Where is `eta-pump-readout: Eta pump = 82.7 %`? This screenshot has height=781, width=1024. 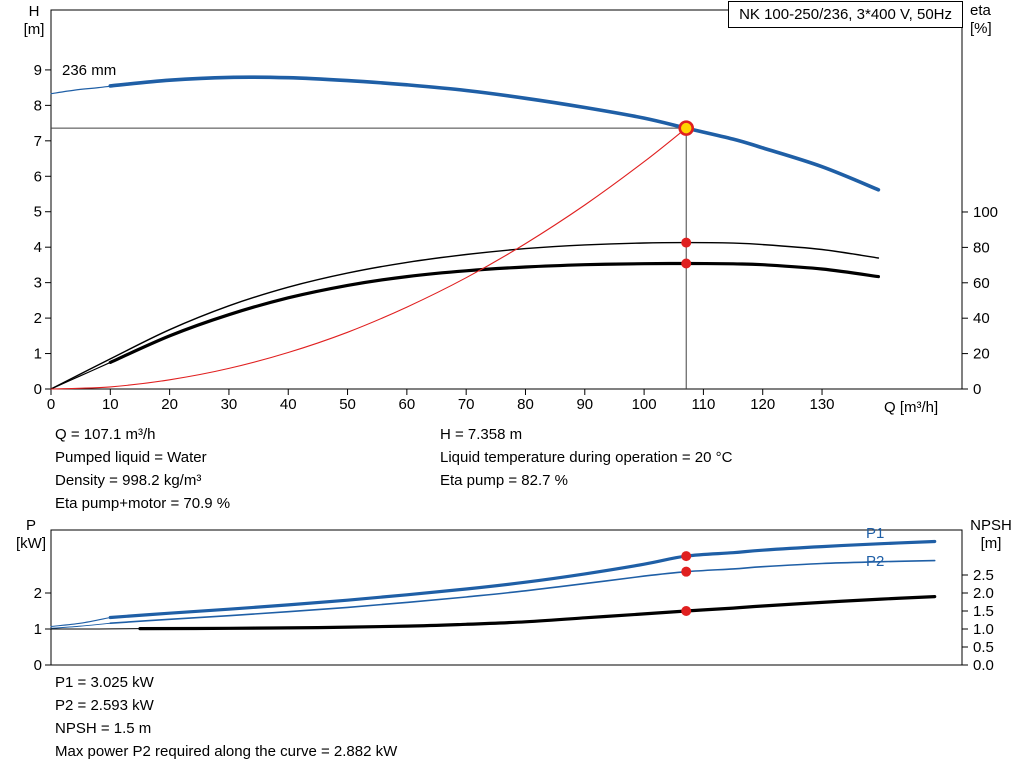 eta-pump-readout: Eta pump = 82.7 % is located at coordinates (504, 480).